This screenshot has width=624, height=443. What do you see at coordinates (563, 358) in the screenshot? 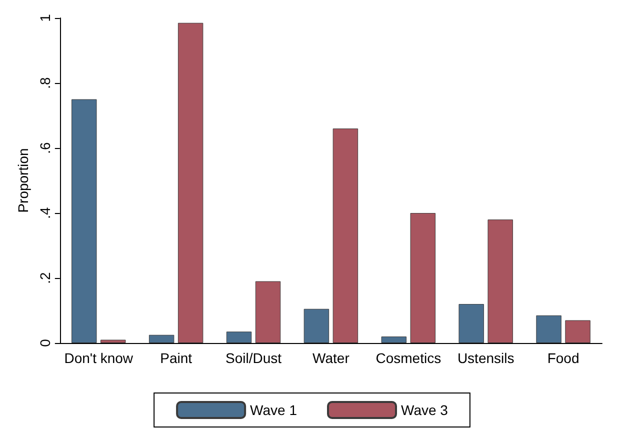
I see `x-tick-label: Food` at bounding box center [563, 358].